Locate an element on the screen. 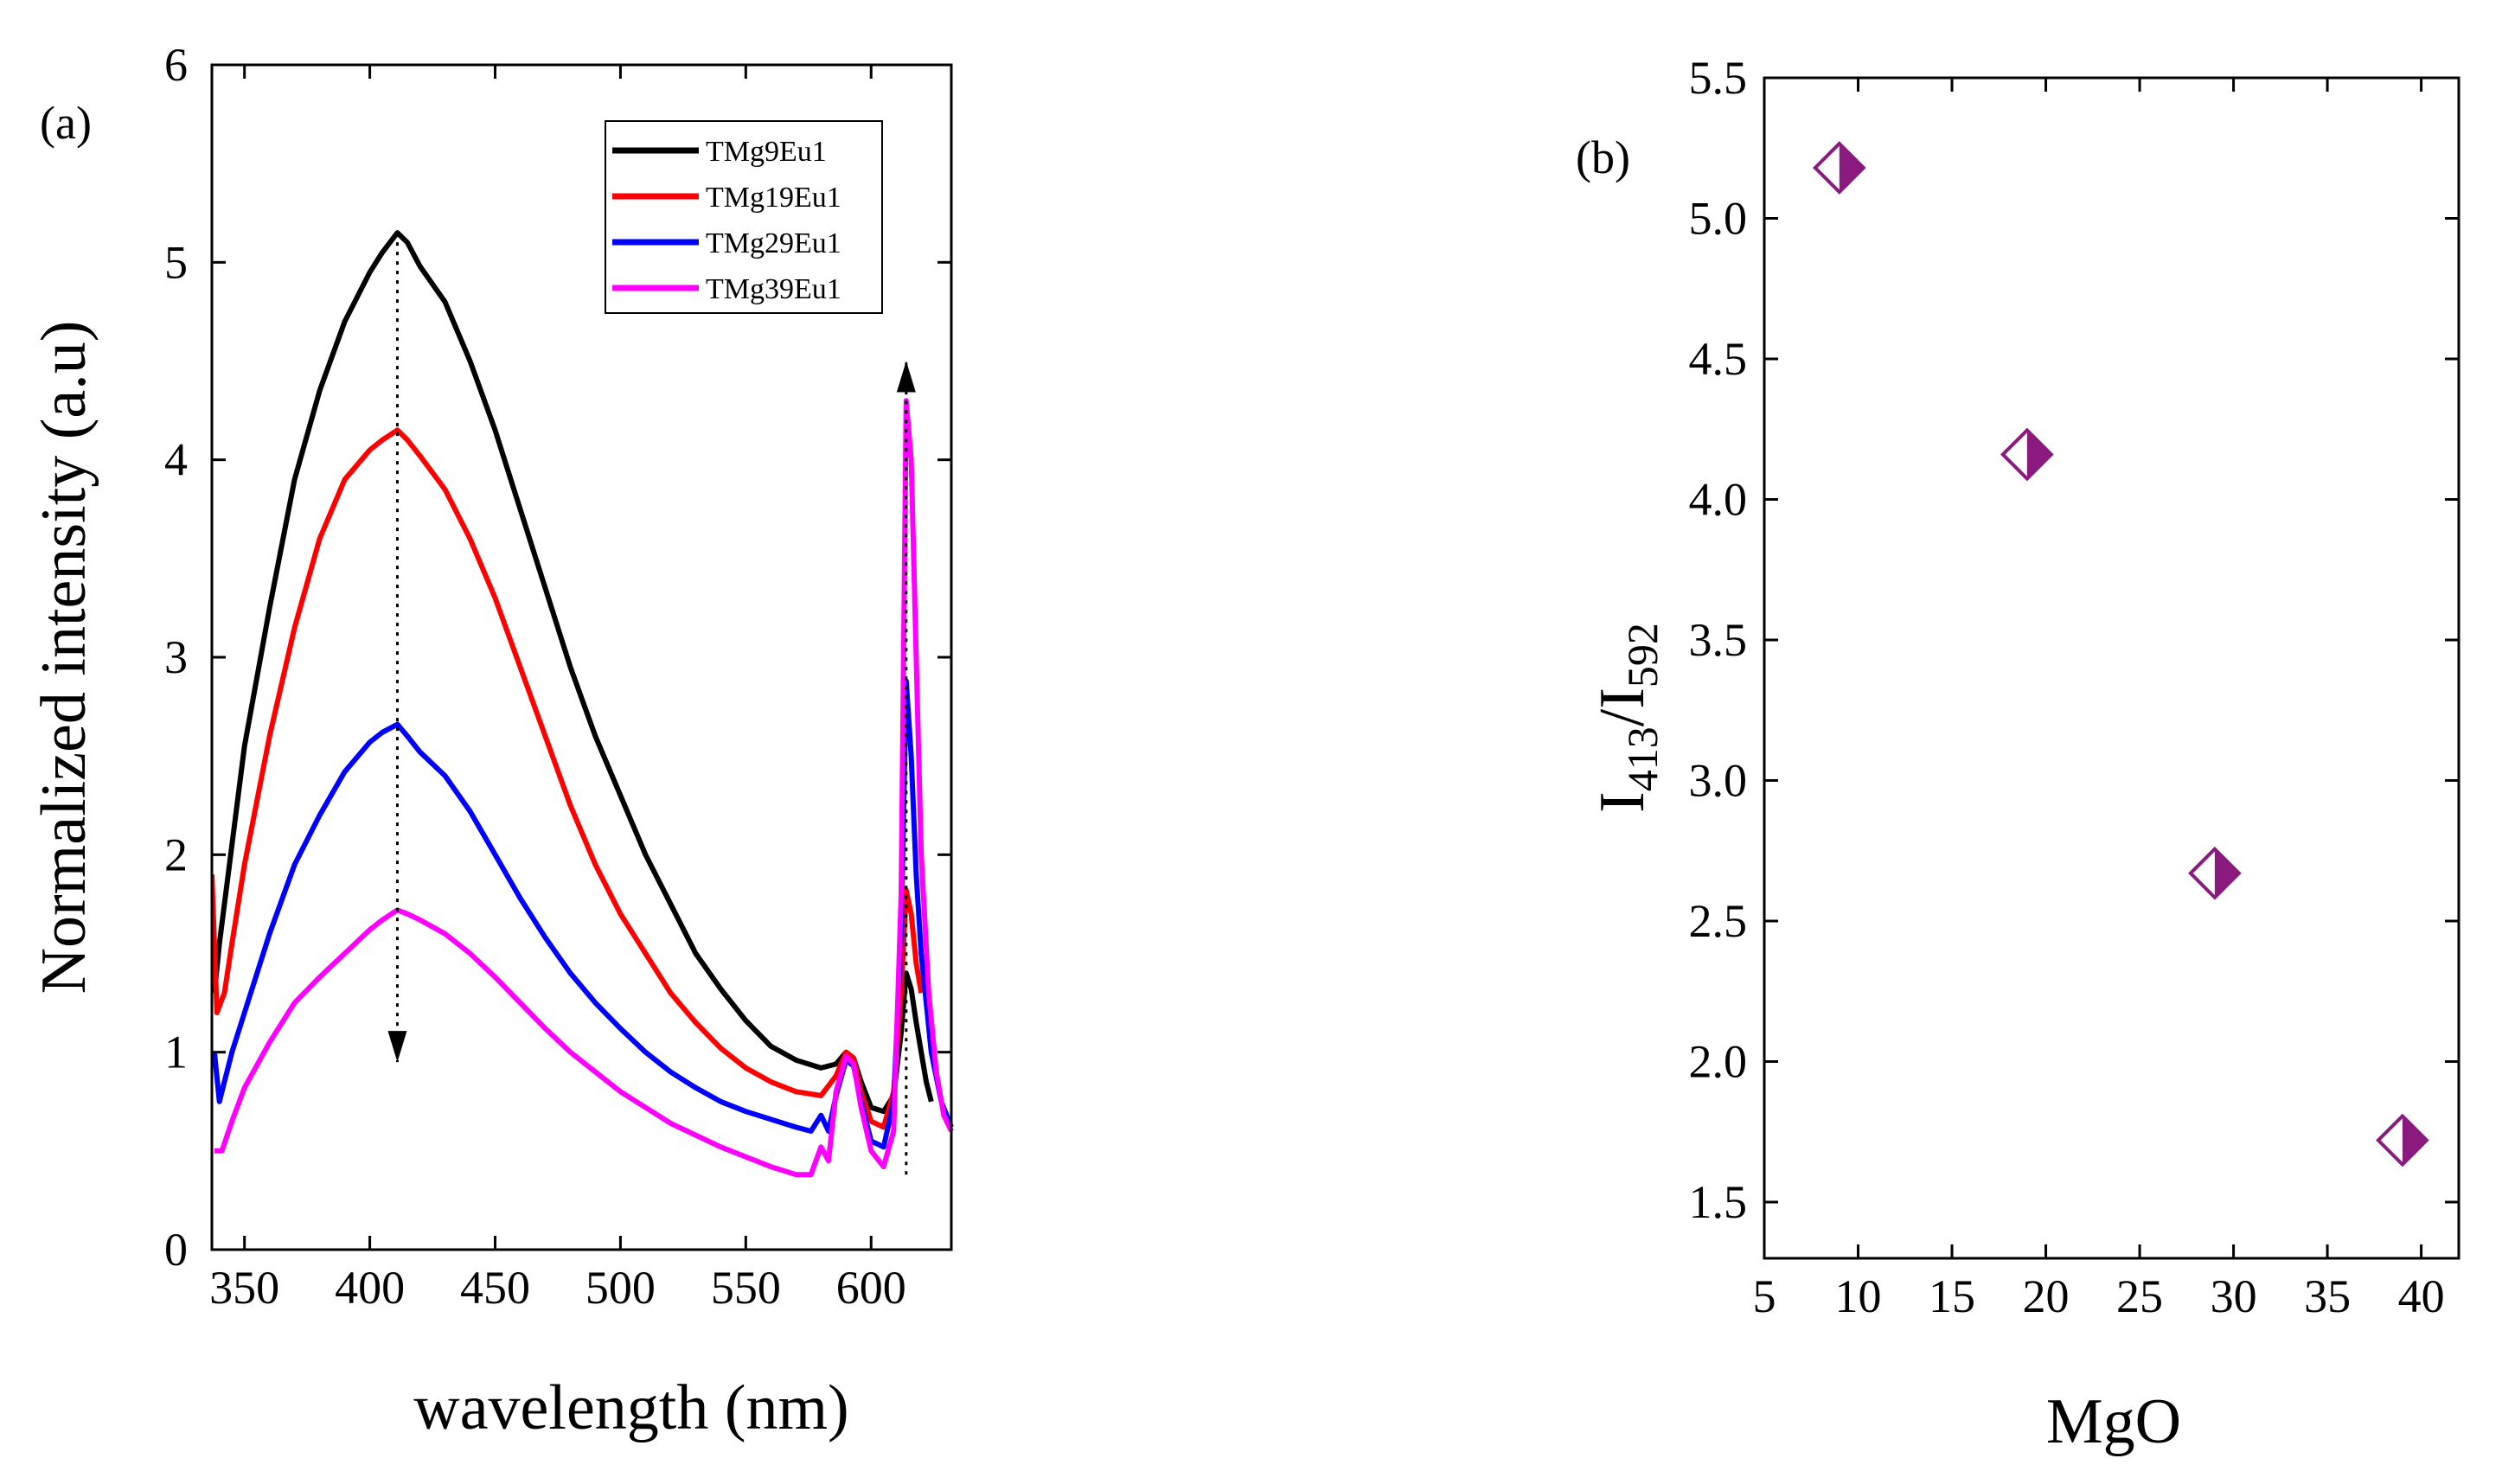 This screenshot has height=1484, width=2502. y-label-mid: /I is located at coordinates (1623, 707).